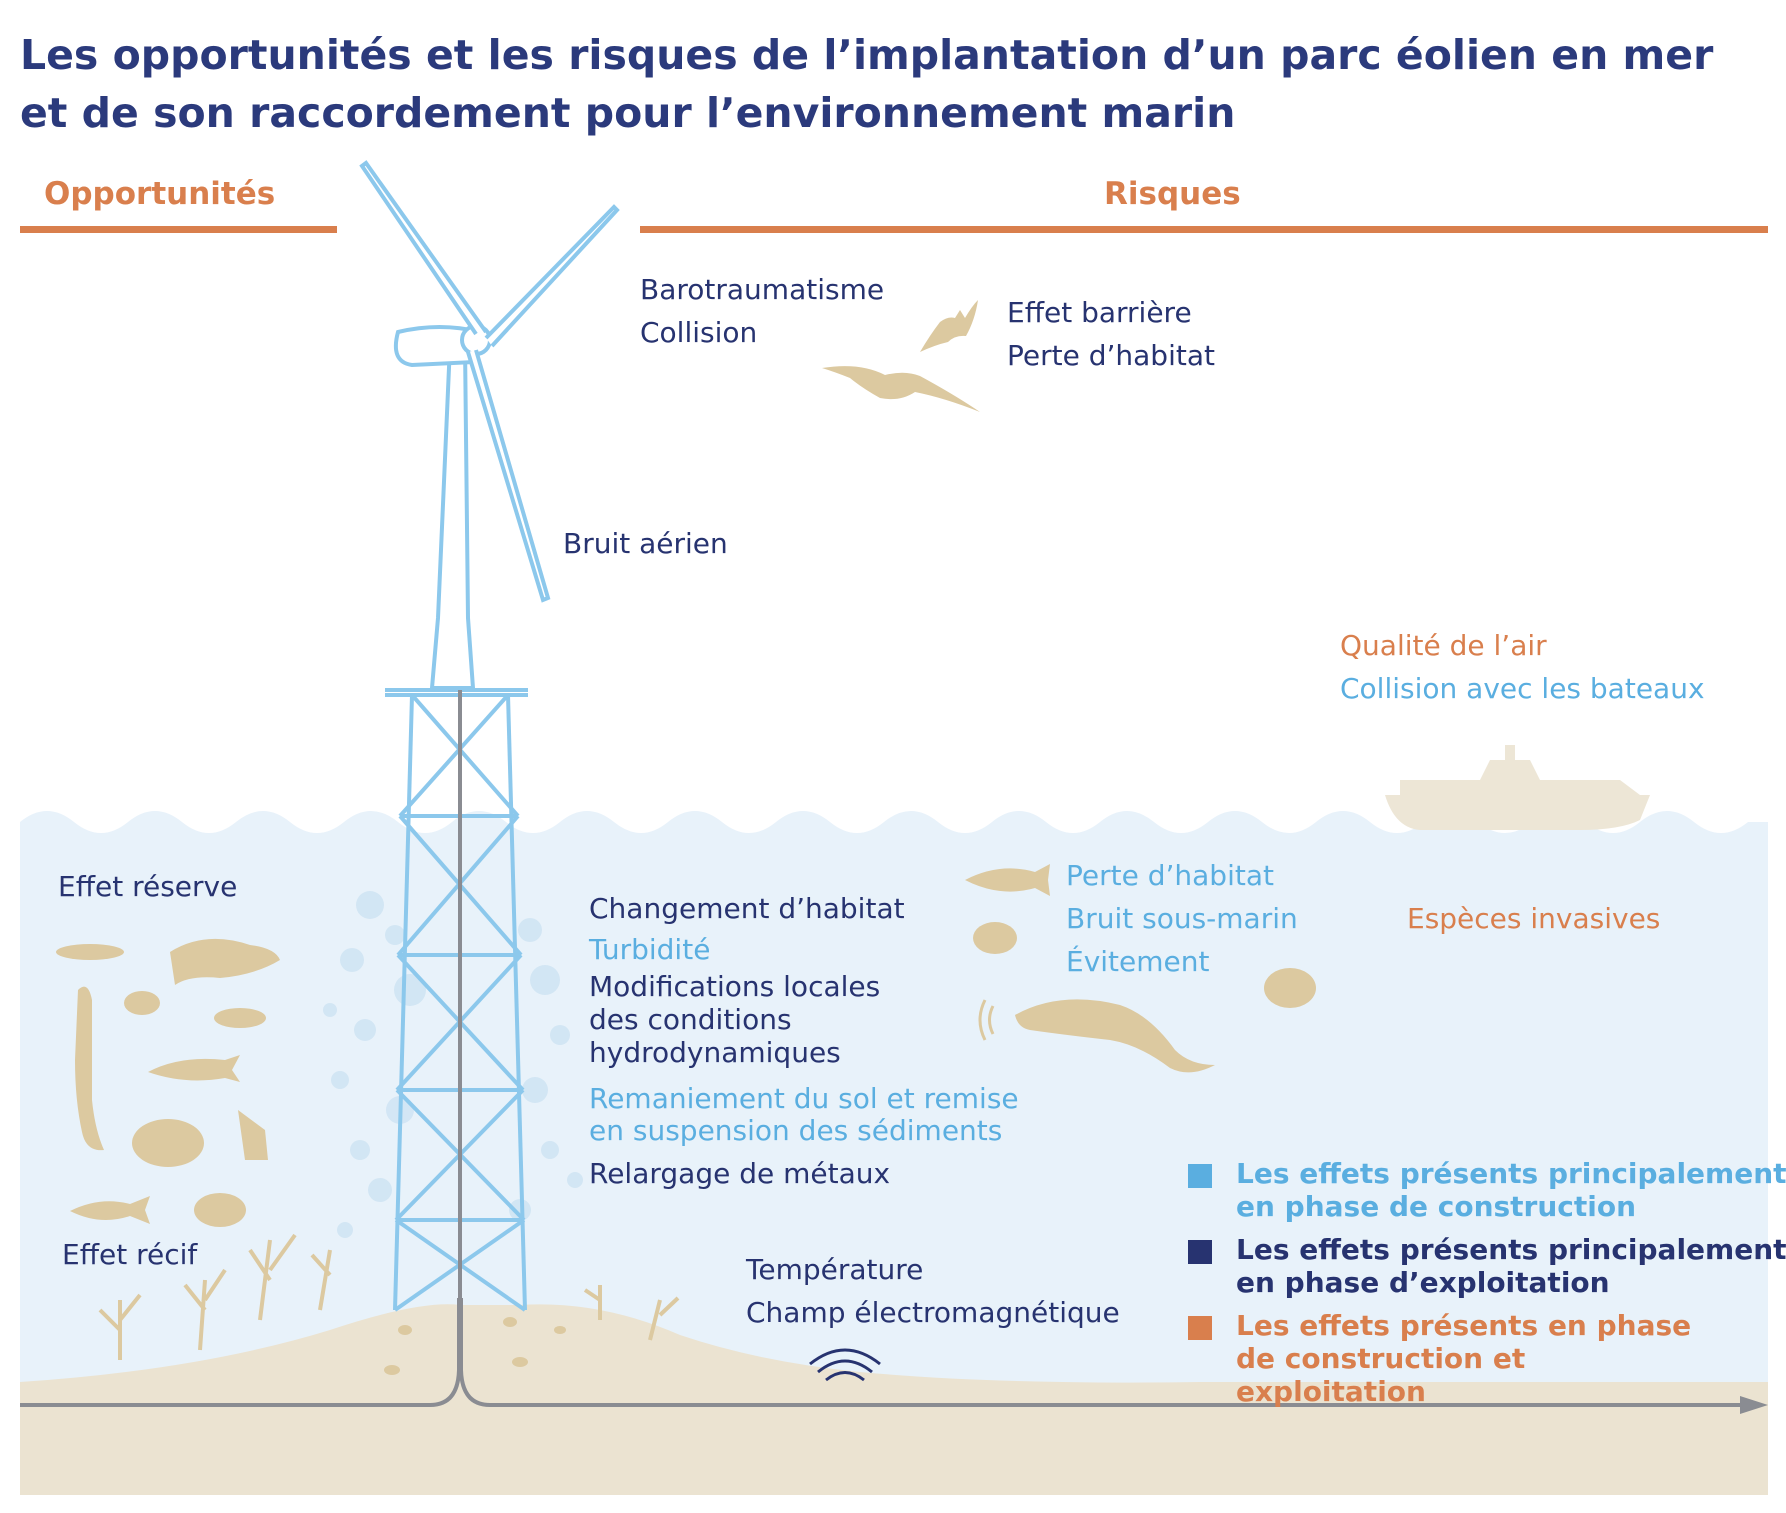 This screenshot has height=1513, width=1786. What do you see at coordinates (1099, 312) in the screenshot?
I see `label-effet-barriere: Effet barrière` at bounding box center [1099, 312].